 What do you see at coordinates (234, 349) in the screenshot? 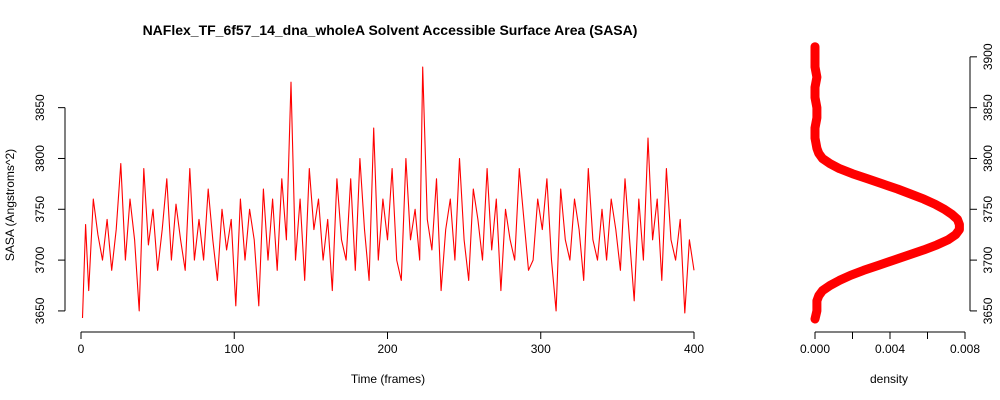
I see `x-tick-label: 100` at bounding box center [234, 349].